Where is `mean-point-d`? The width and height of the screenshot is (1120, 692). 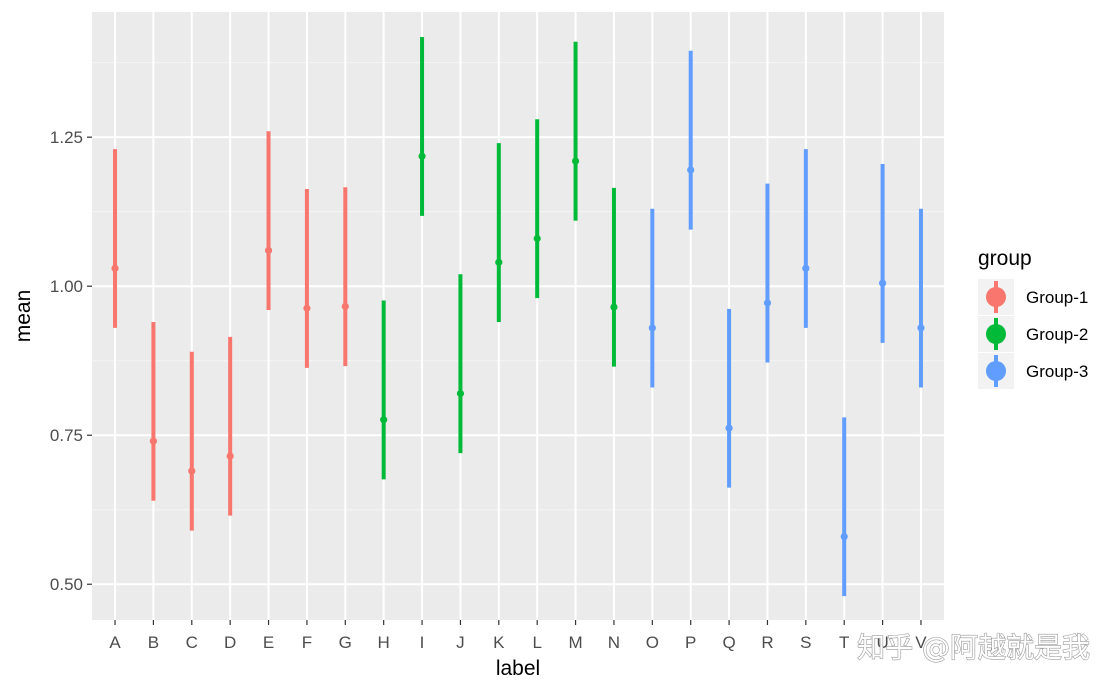
mean-point-d is located at coordinates (230, 456).